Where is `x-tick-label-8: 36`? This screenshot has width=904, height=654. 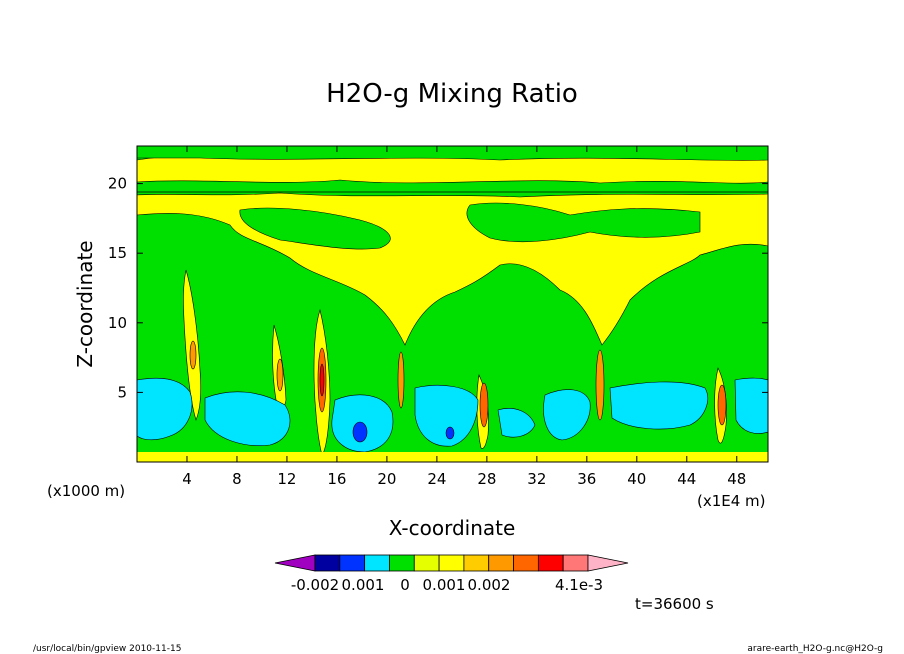
x-tick-label-8: 36 is located at coordinates (586, 479).